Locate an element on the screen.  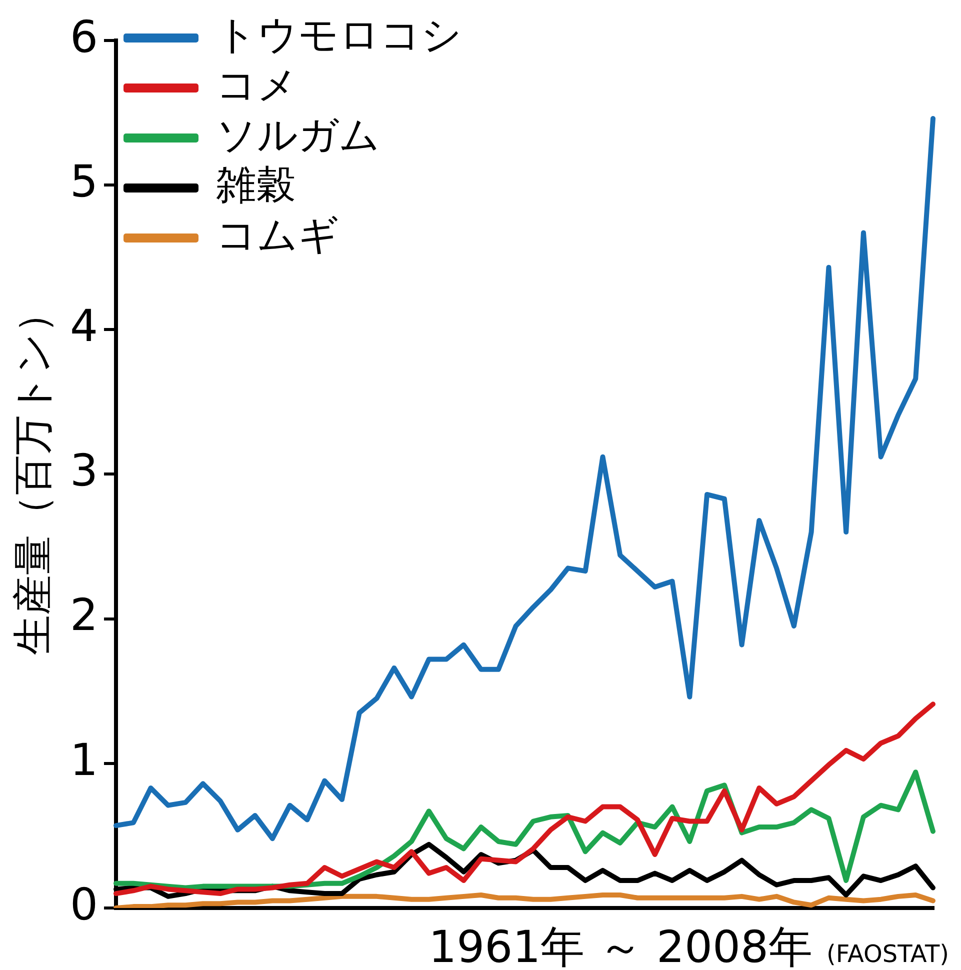
y-tick-label: 6 is located at coordinates (84, 37).